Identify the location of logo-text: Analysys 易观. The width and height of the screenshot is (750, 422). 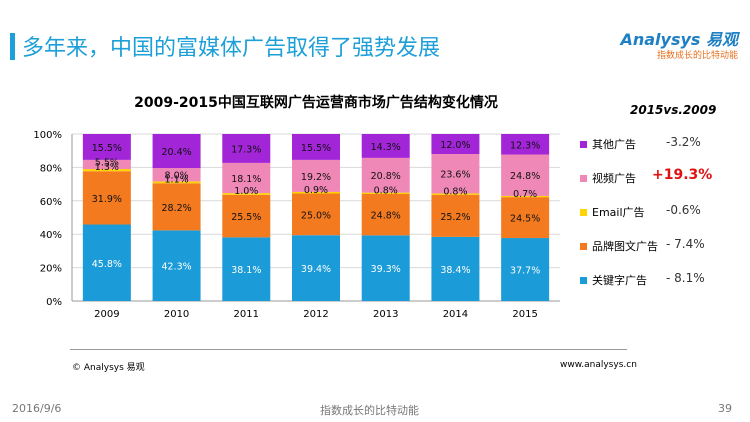
(679, 39).